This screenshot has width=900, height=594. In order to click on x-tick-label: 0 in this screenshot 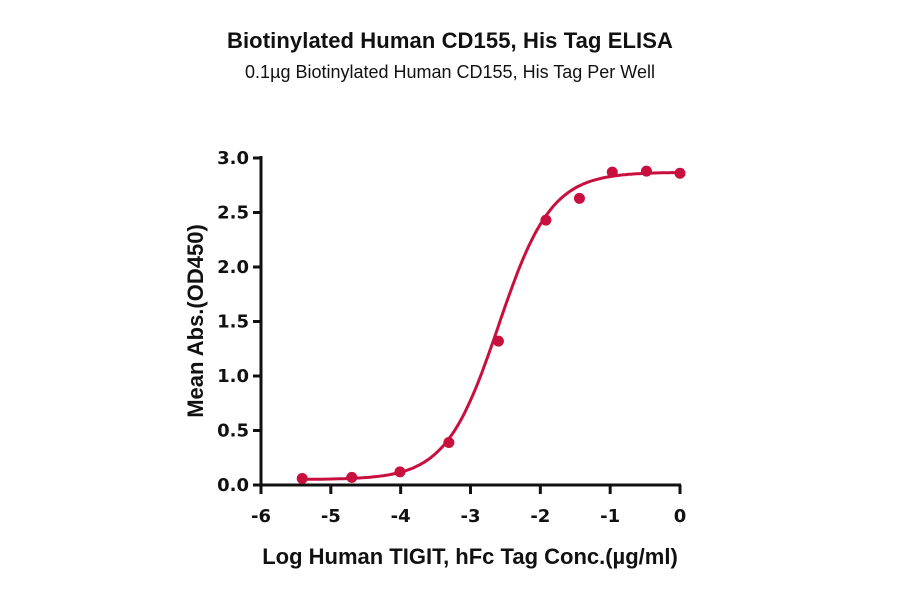, I will do `click(680, 516)`.